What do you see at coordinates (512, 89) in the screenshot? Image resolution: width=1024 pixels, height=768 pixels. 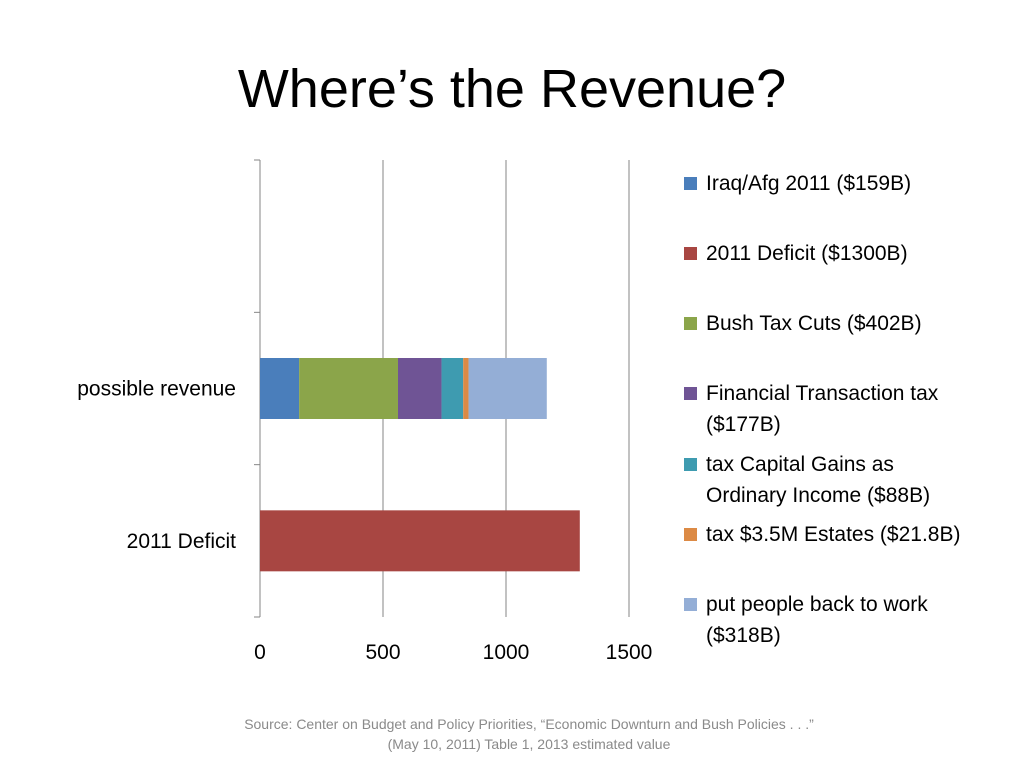 I see `slide-title: Where’s the Revenue?` at bounding box center [512, 89].